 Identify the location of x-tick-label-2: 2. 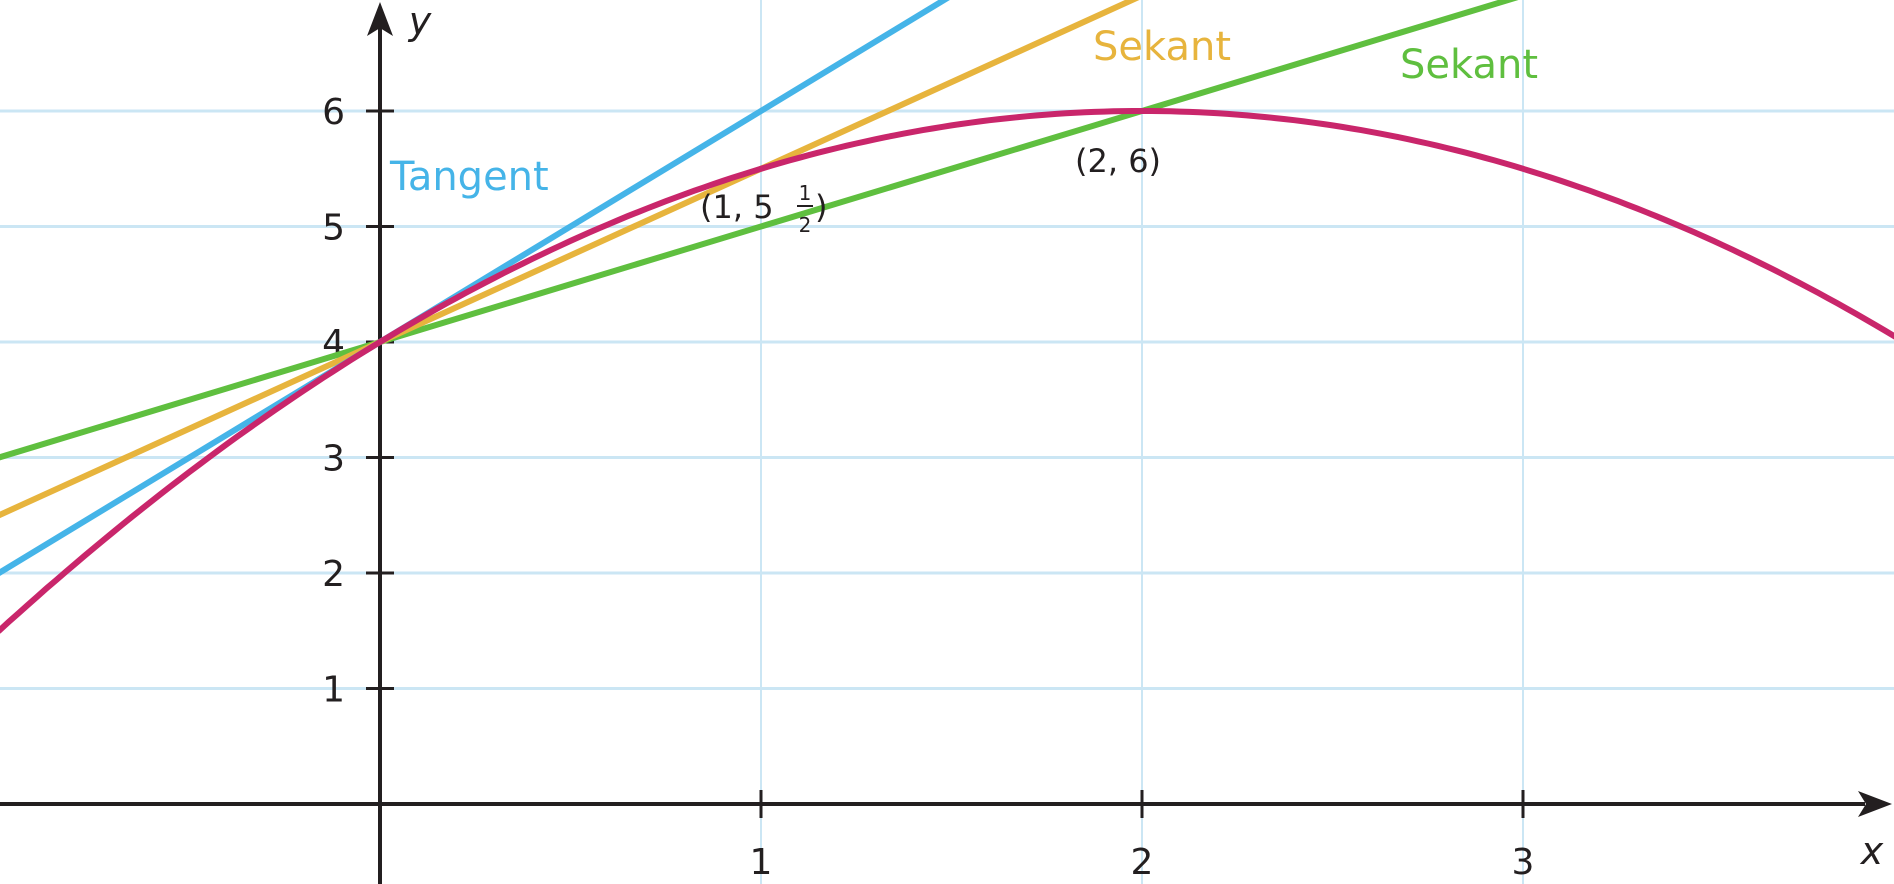
(1142, 862).